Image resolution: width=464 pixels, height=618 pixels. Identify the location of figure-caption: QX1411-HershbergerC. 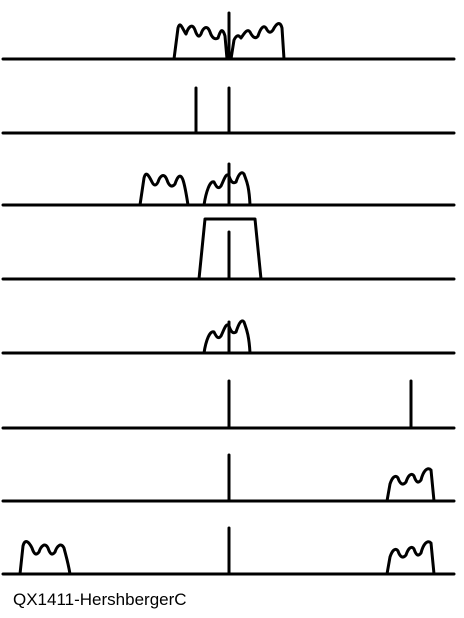
(100, 599).